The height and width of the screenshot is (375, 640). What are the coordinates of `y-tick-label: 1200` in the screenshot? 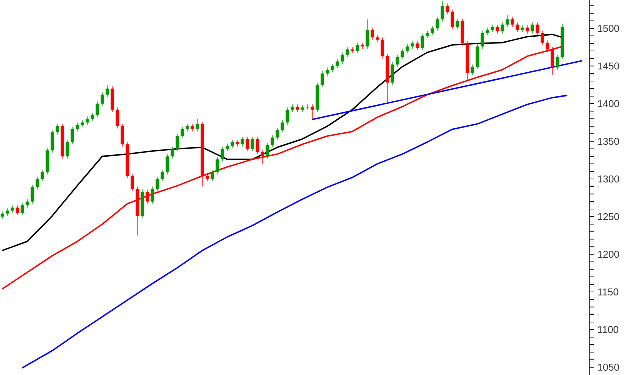 It's located at (609, 254).